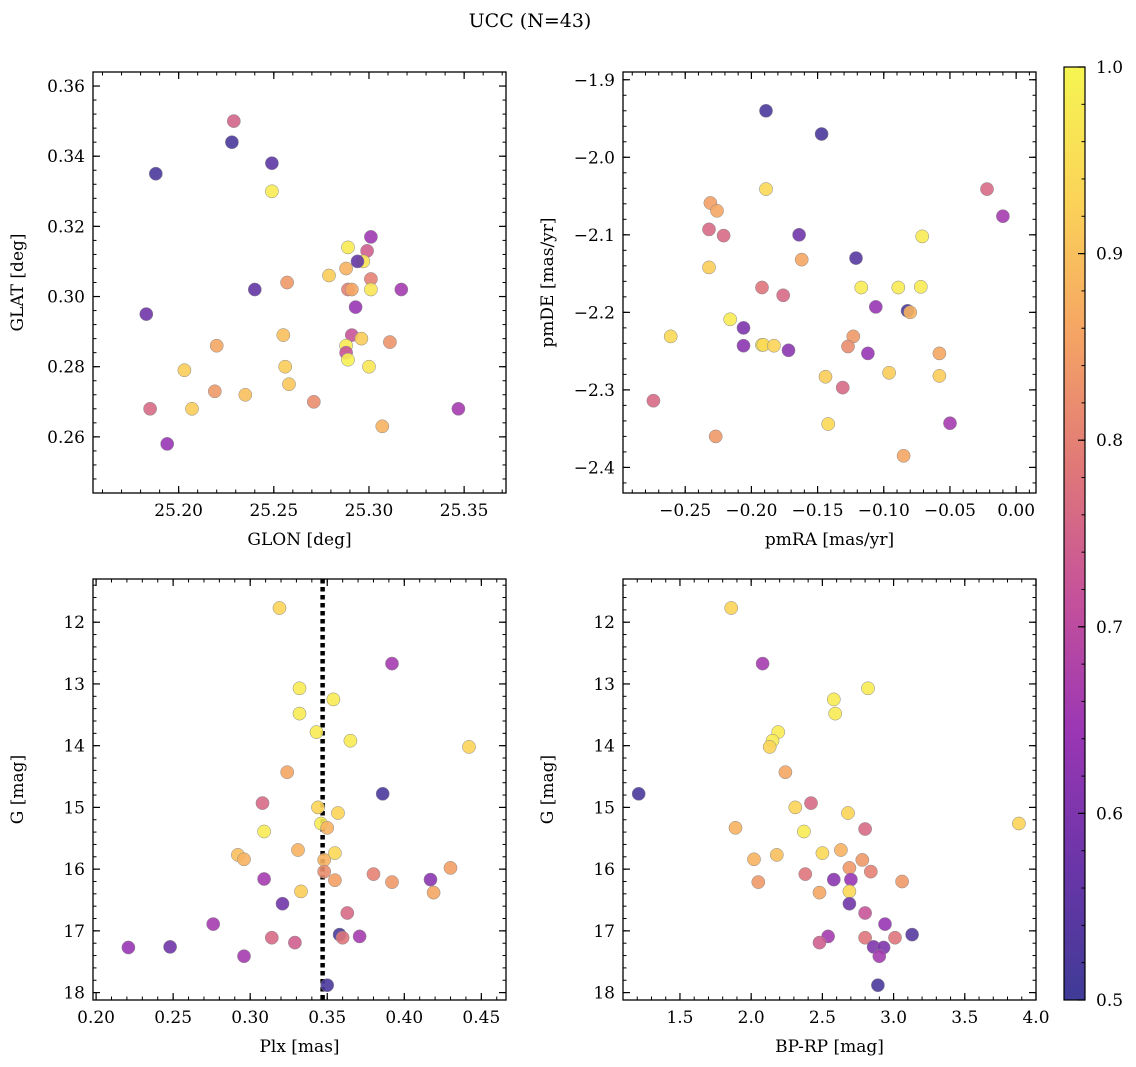 This screenshot has height=1067, width=1136. What do you see at coordinates (74, 747) in the screenshot?
I see `y-tick-label: 14` at bounding box center [74, 747].